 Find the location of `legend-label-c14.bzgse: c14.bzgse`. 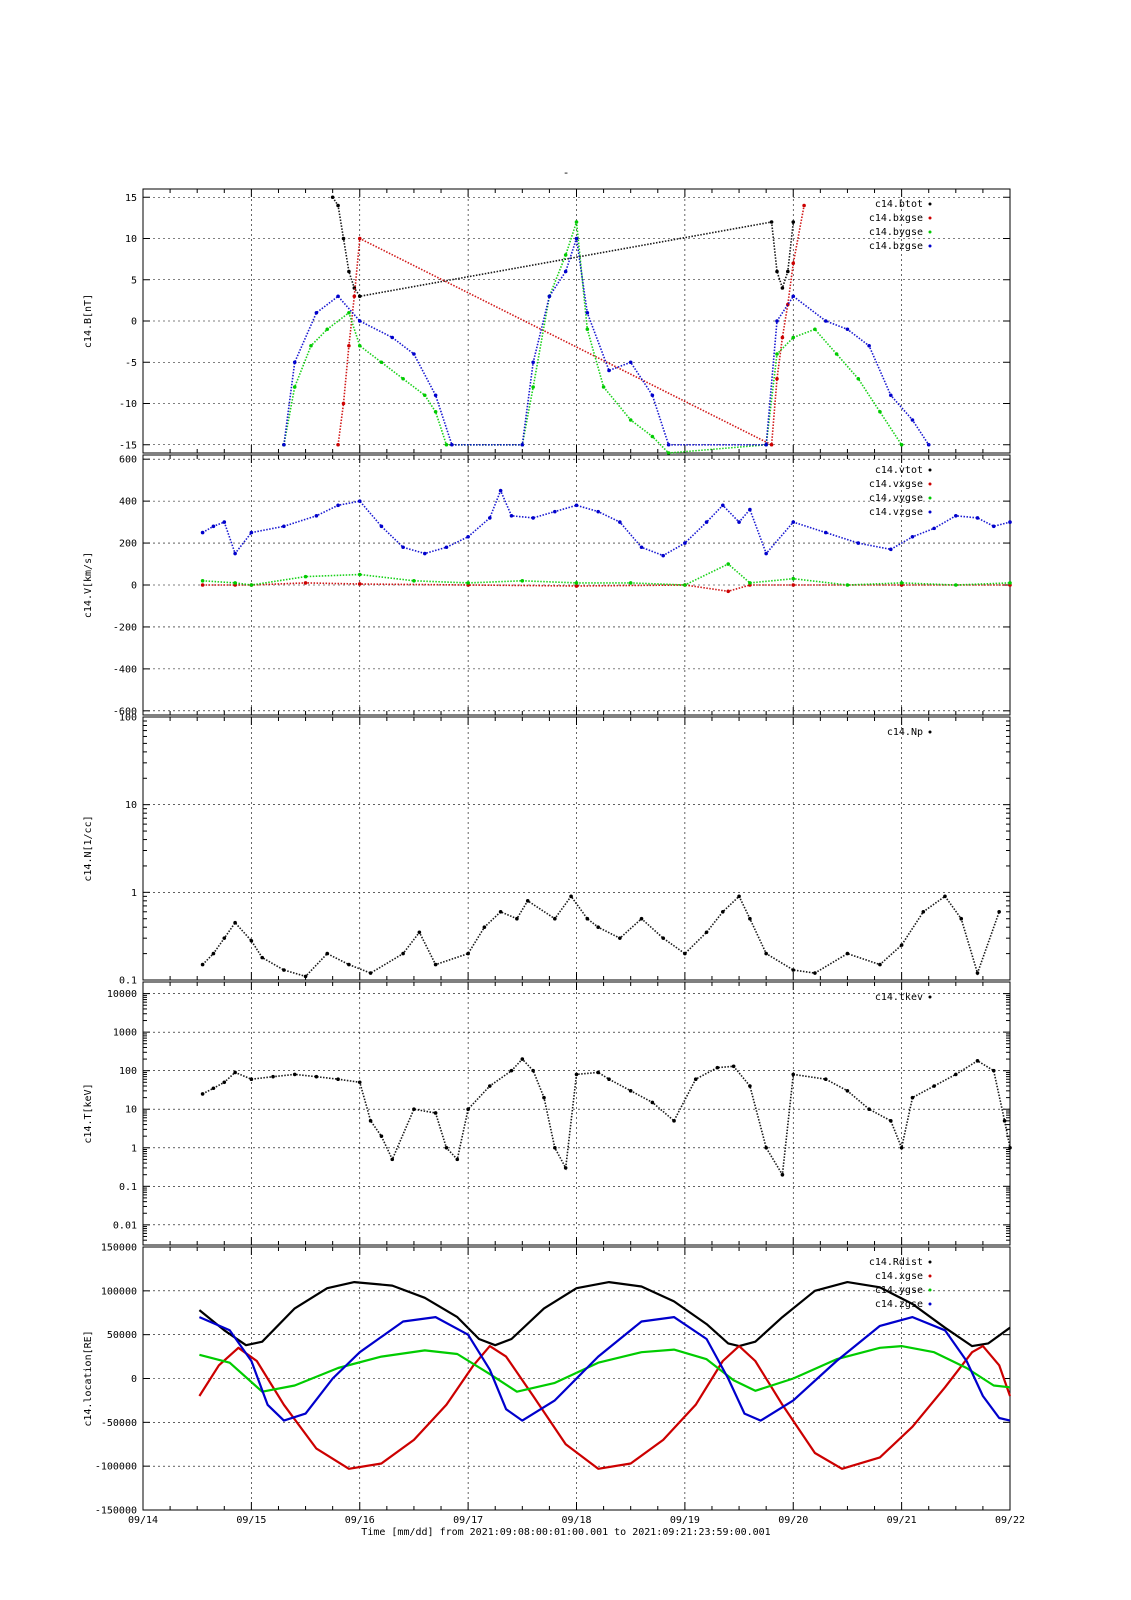

legend-label-c14.bzgse: c14.bzgse is located at coordinates (896, 246).